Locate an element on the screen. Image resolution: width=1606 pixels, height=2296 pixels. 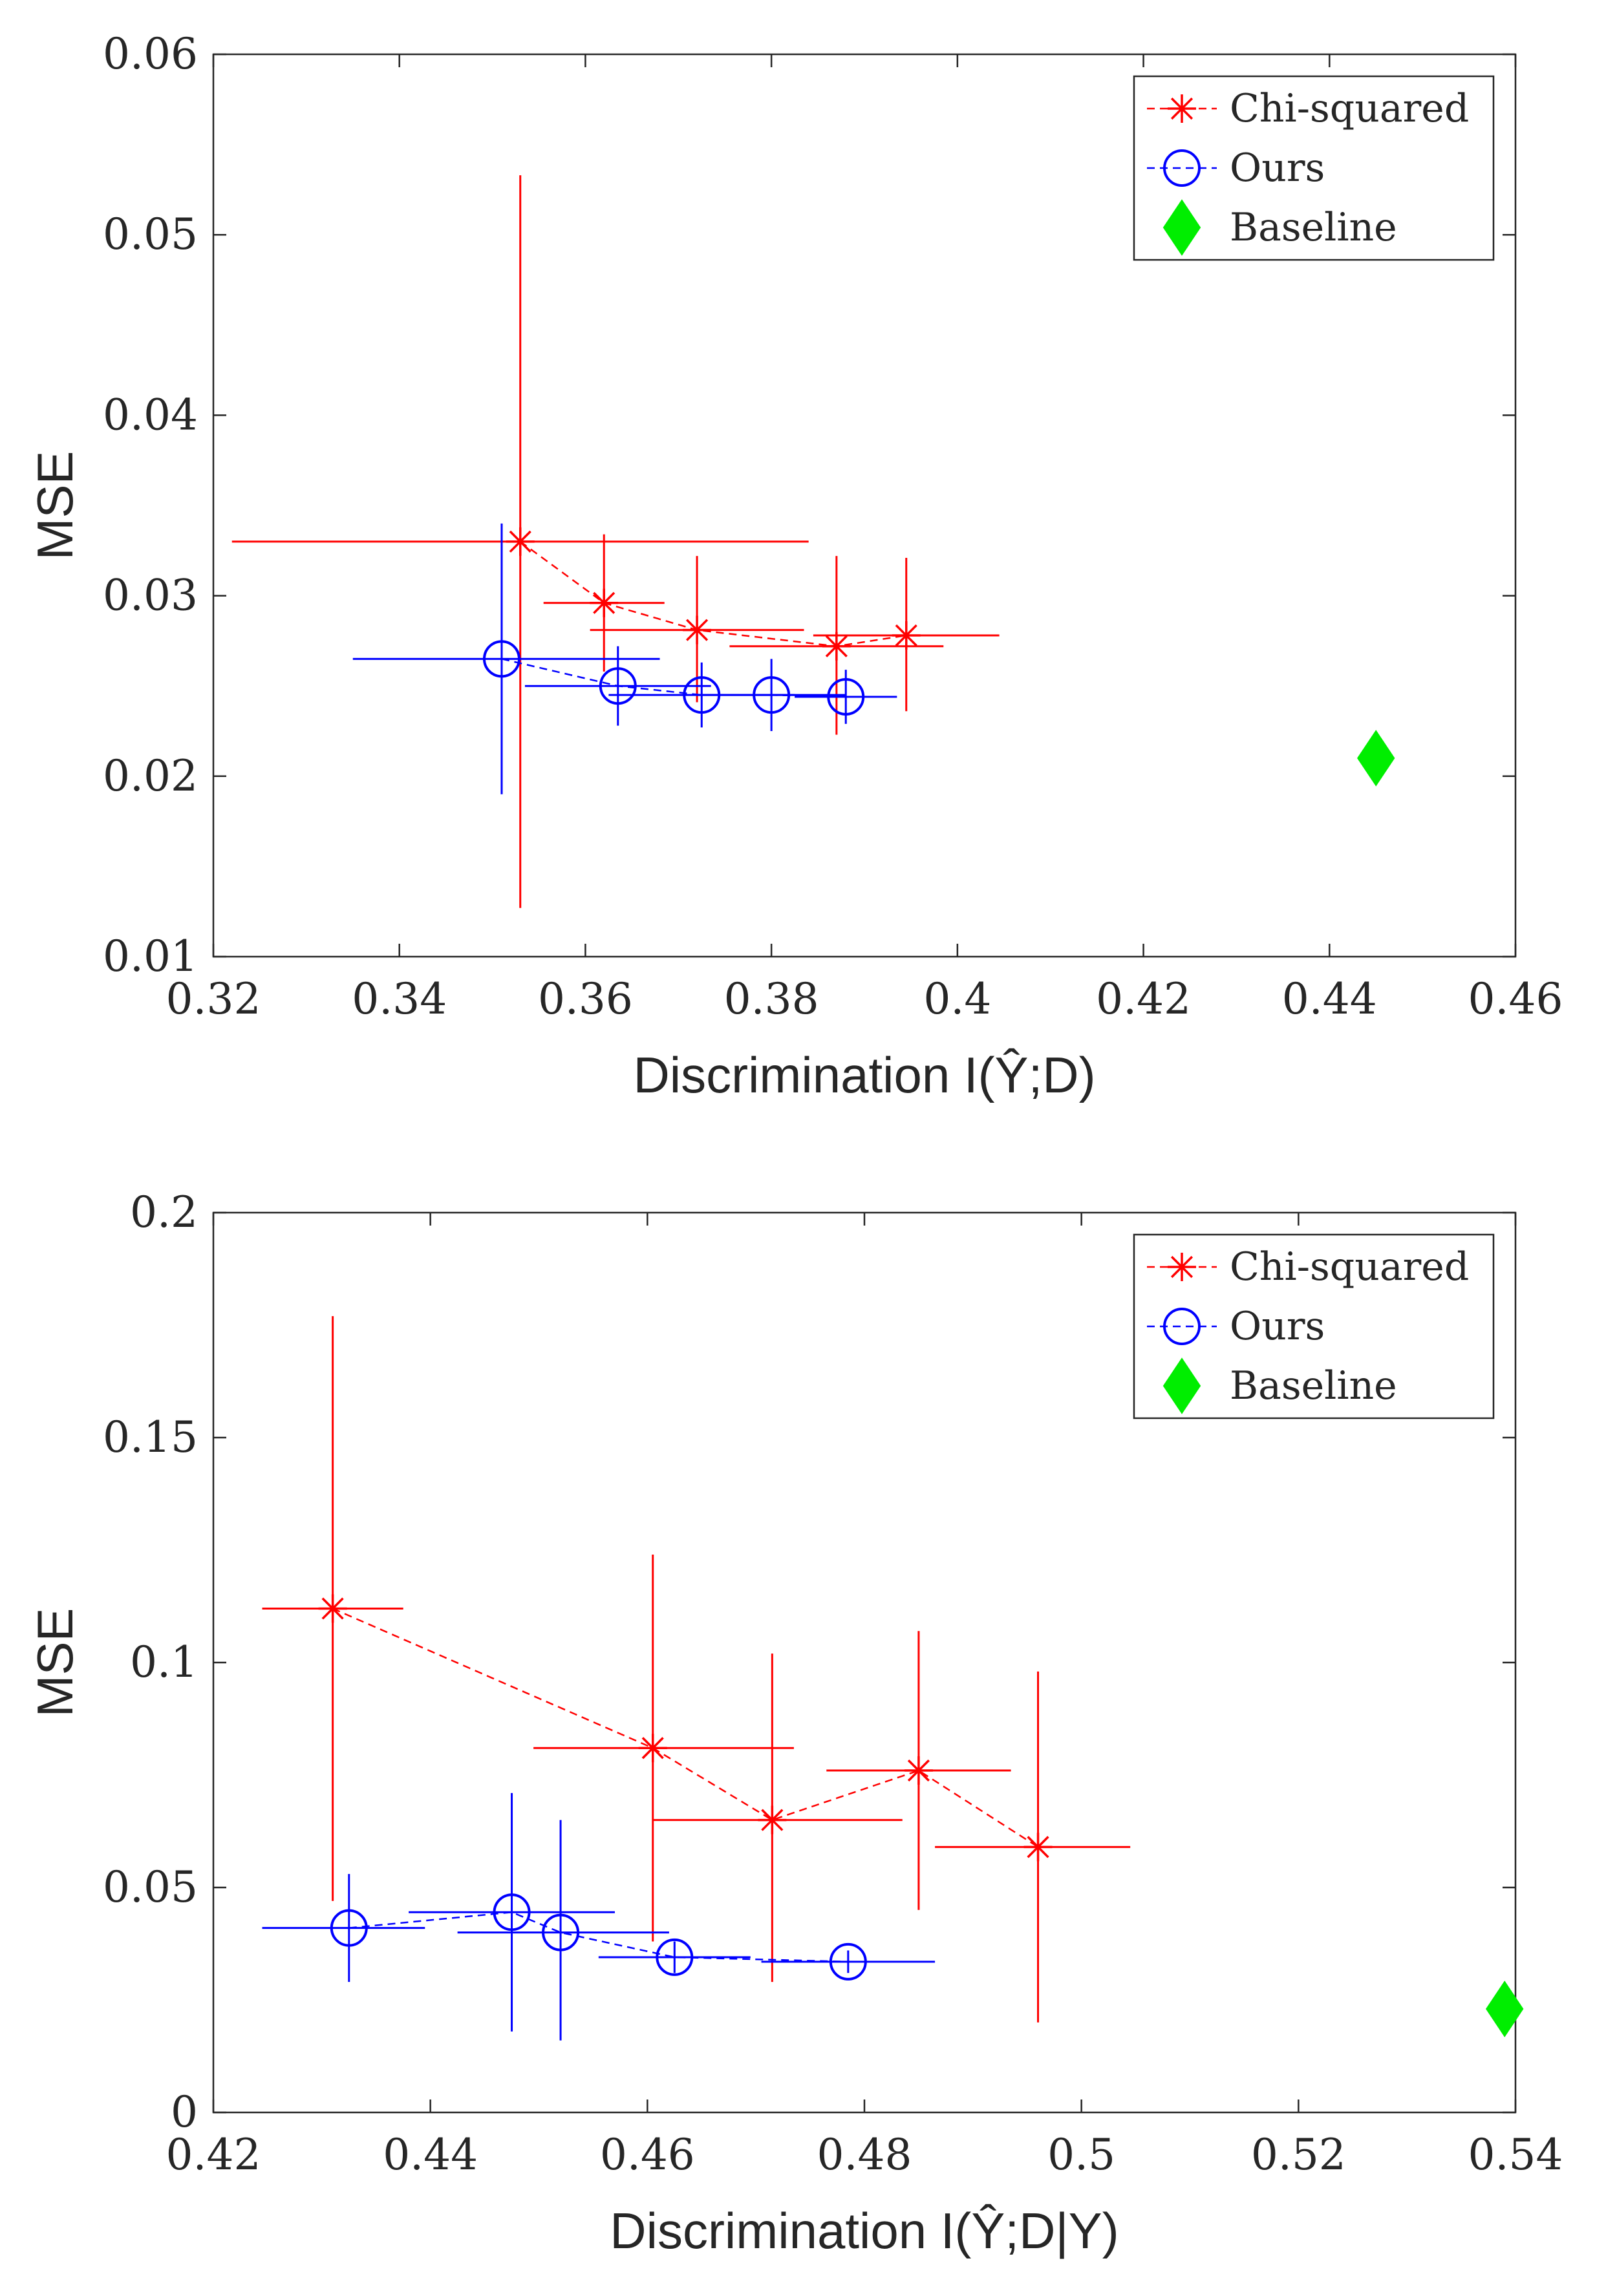
y-tick-label: 0.01 is located at coordinates (150, 956).